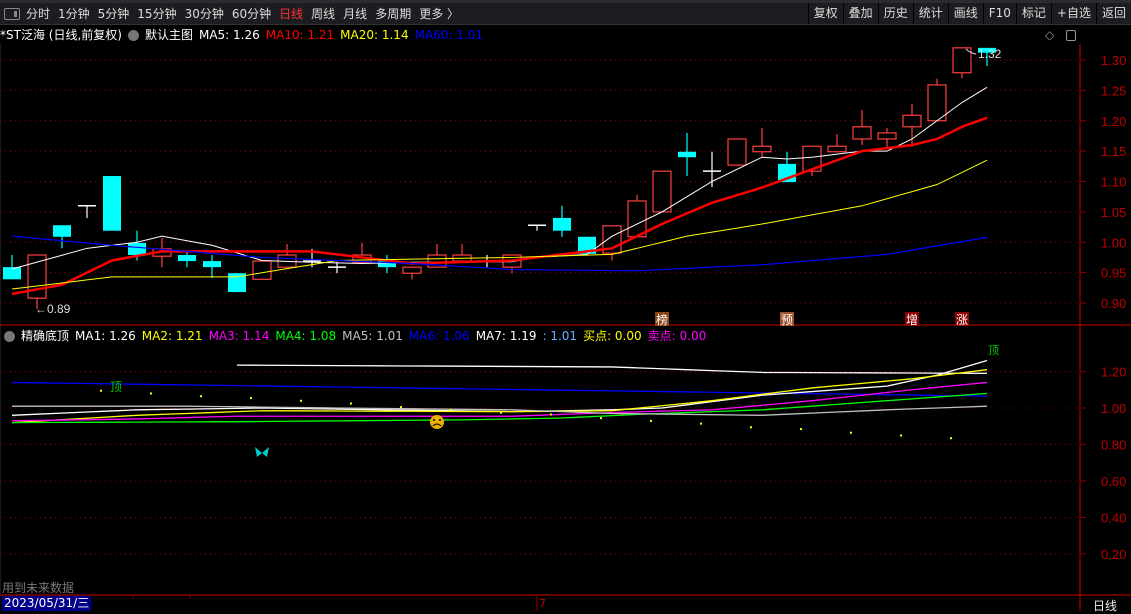  What do you see at coordinates (45, 336) in the screenshot?
I see `indicator-name: 精确底顶` at bounding box center [45, 336].